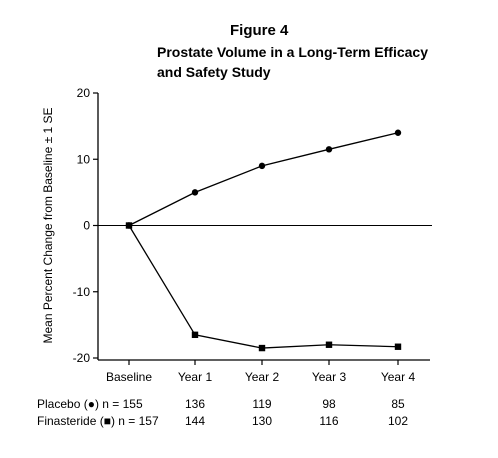 The height and width of the screenshot is (458, 498). I want to click on n-value-cell: 85, so click(398, 404).